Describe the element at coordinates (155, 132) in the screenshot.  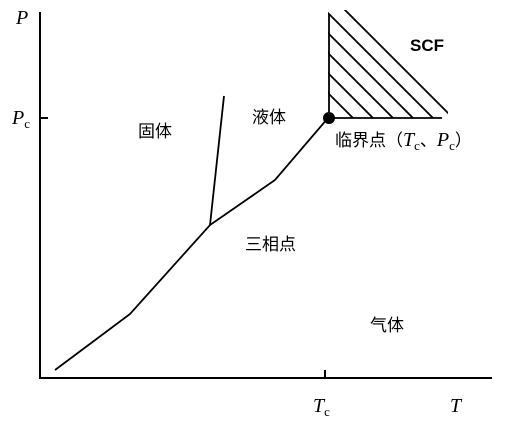
I see `solid-label: 固体` at that location.